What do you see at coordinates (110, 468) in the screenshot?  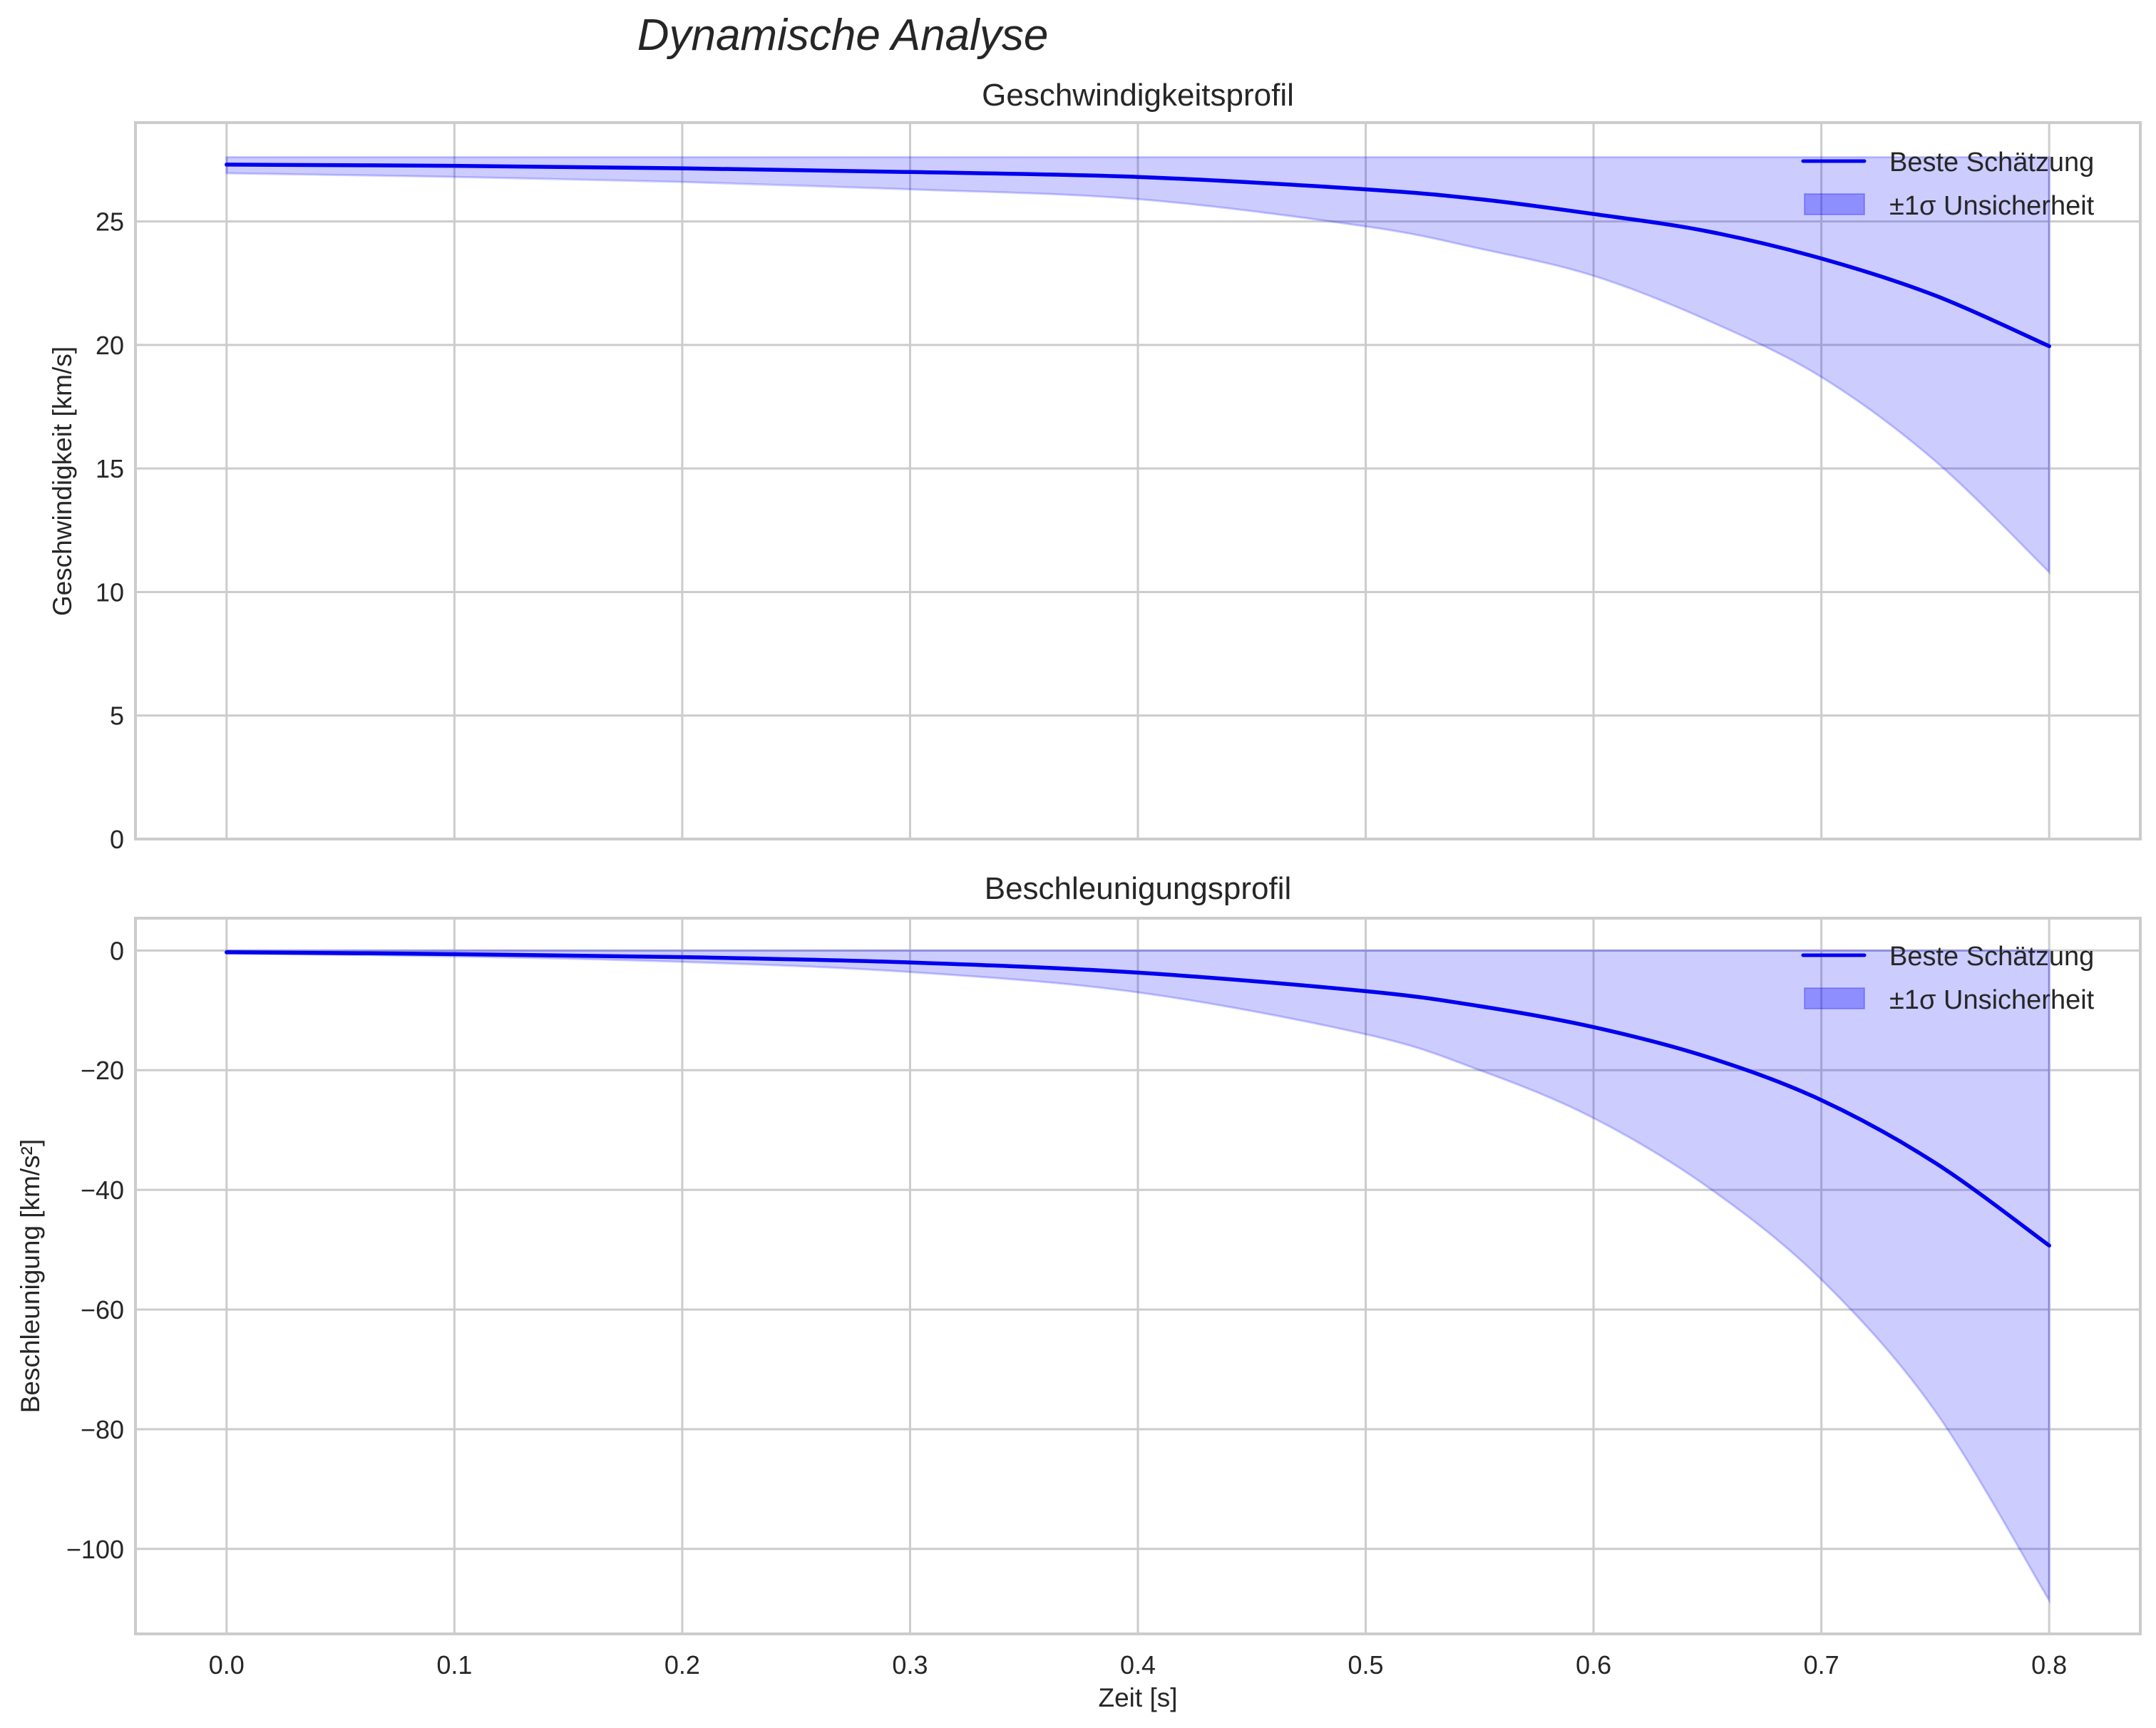 I see `y-tick-label: 15` at bounding box center [110, 468].